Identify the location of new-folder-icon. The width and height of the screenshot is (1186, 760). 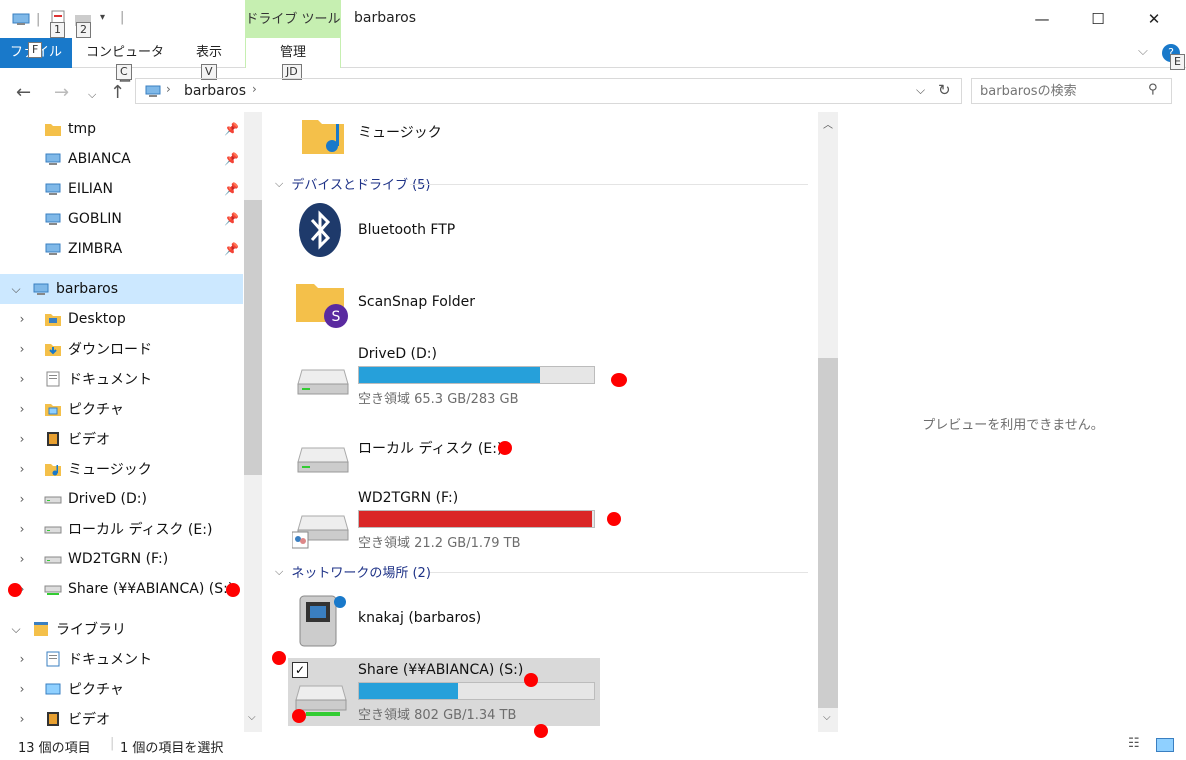
(83, 19).